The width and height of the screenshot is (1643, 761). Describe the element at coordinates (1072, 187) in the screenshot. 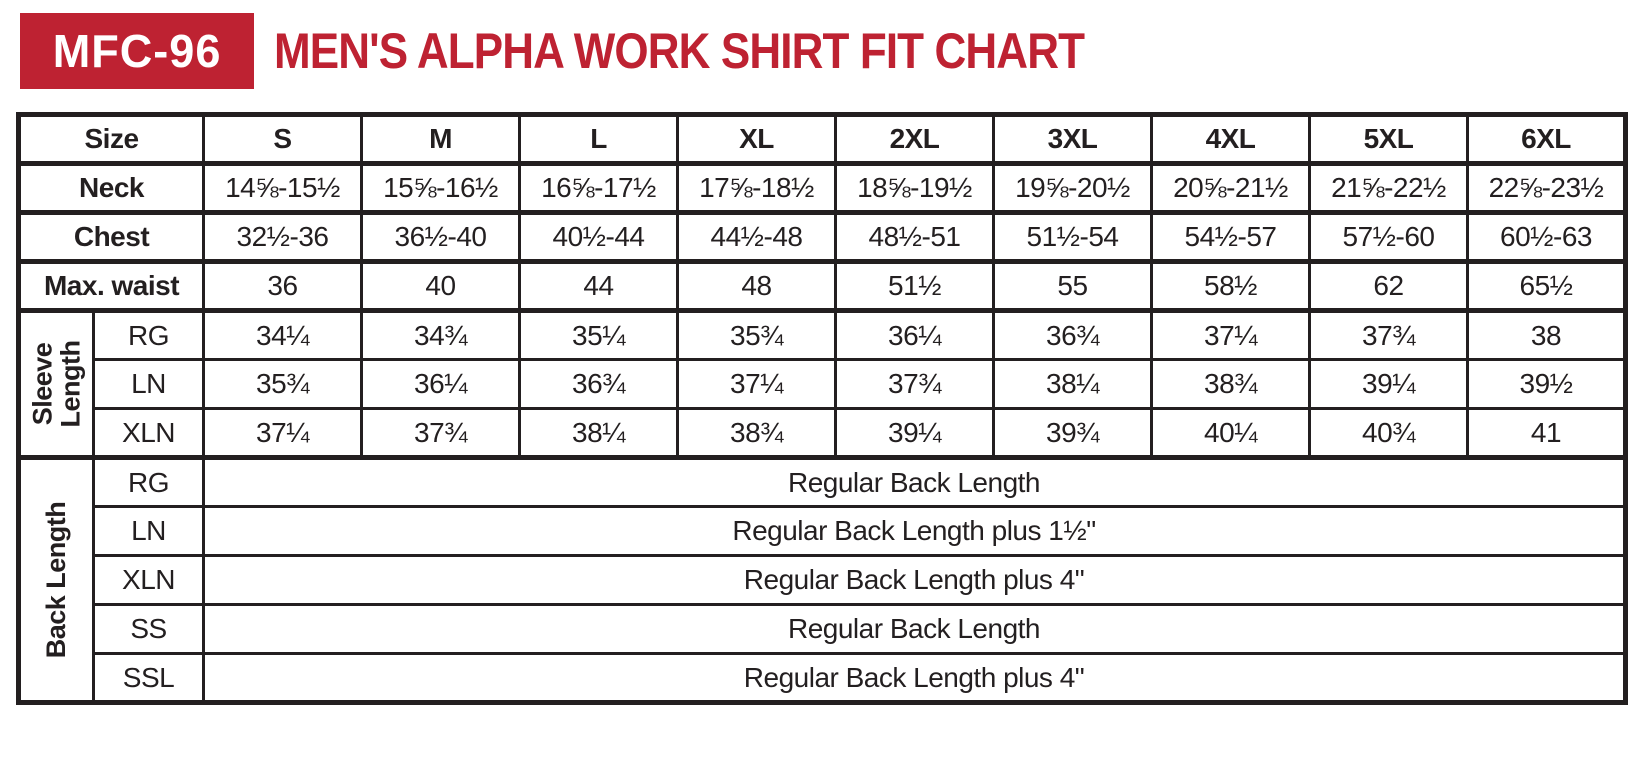

I see `neck-value-cell: 19⅝-20½` at that location.